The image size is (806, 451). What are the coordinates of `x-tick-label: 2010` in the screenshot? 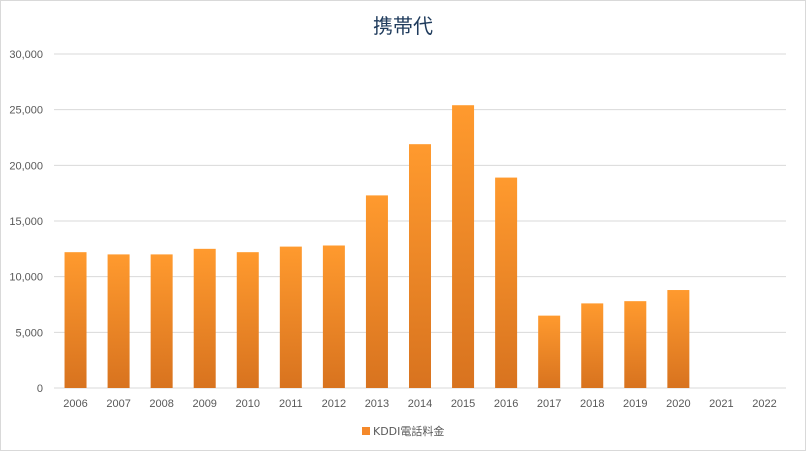 It's located at (248, 404).